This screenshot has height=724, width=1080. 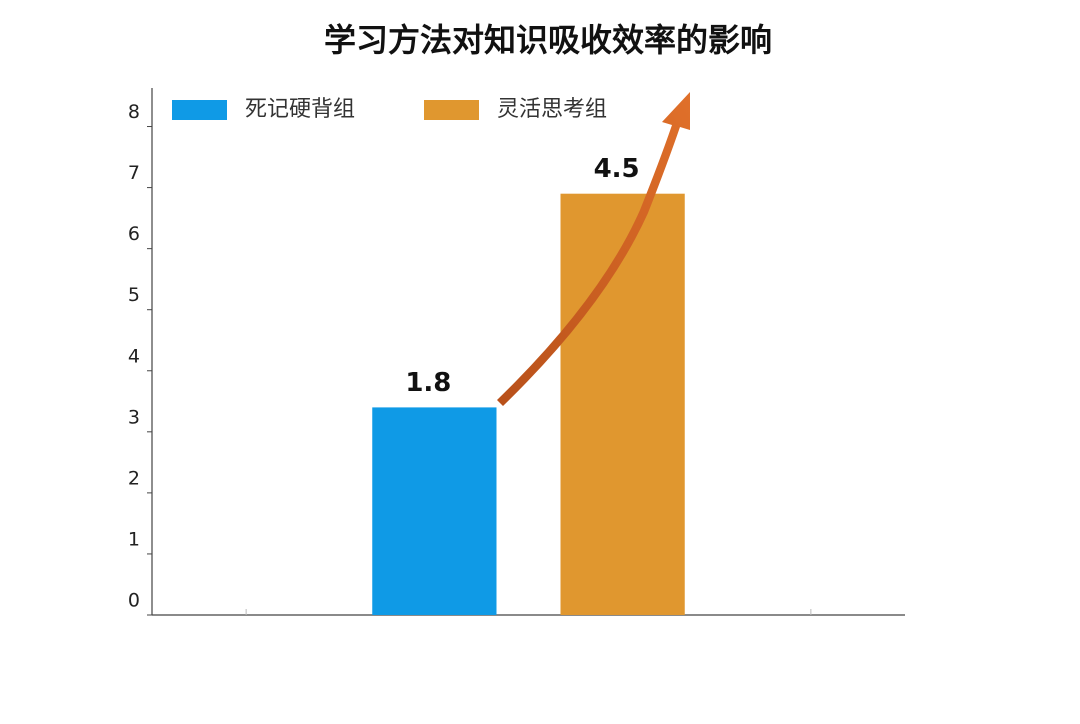 I want to click on legend-label: 死记硬背组, so click(x=300, y=109).